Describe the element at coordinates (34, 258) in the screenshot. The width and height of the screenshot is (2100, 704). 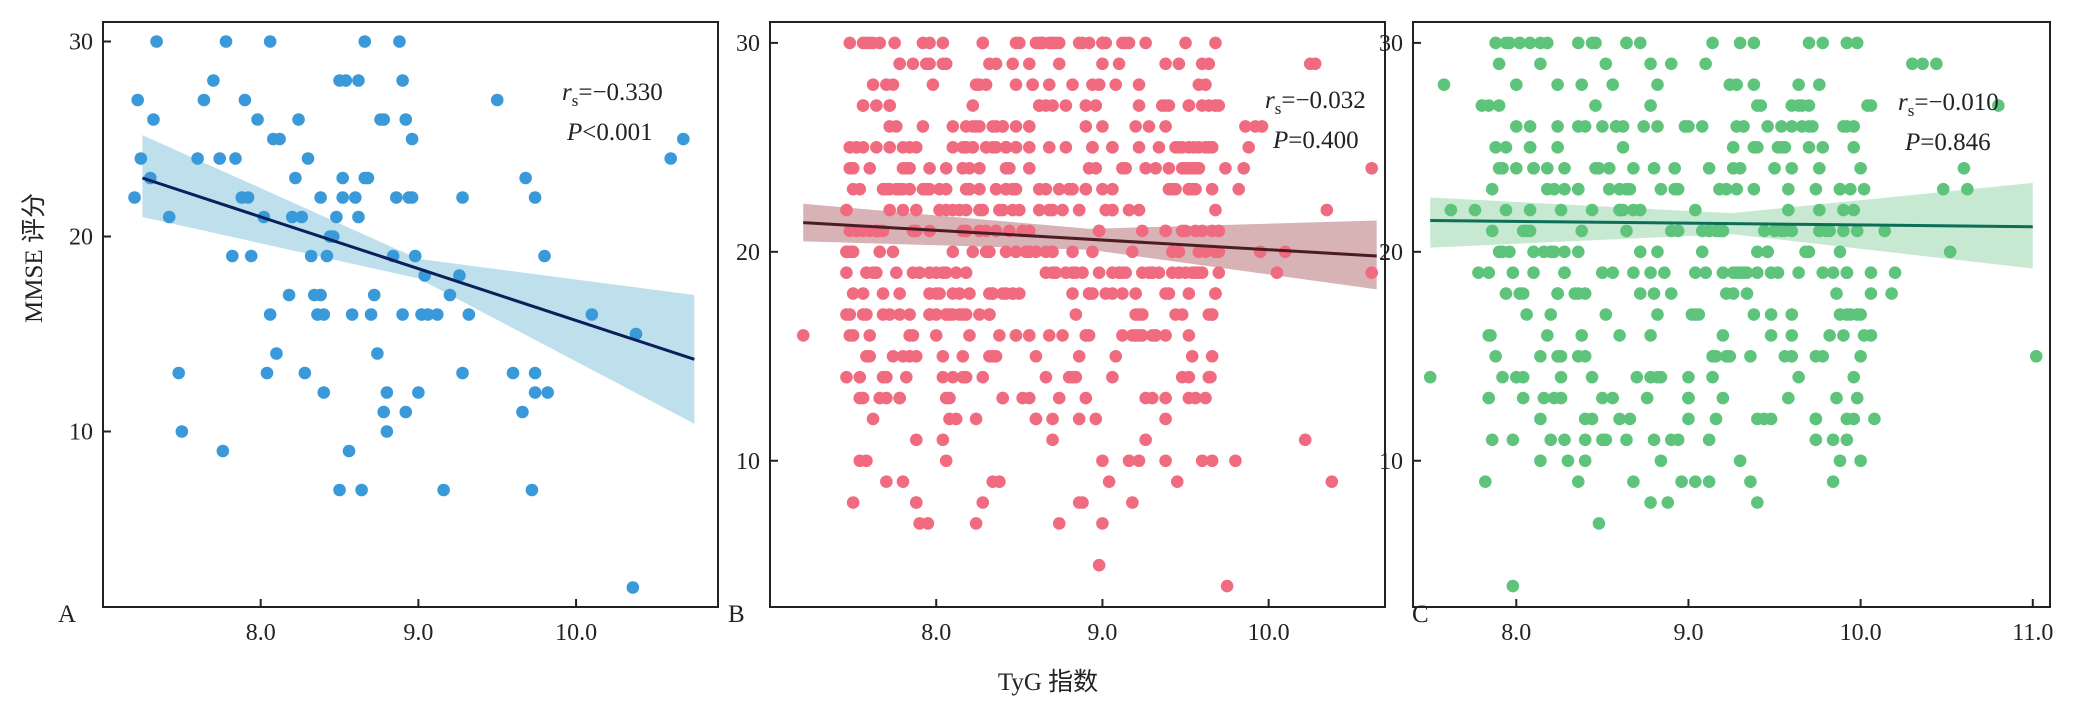
I see `y-axis-title: MMSE 评分` at that location.